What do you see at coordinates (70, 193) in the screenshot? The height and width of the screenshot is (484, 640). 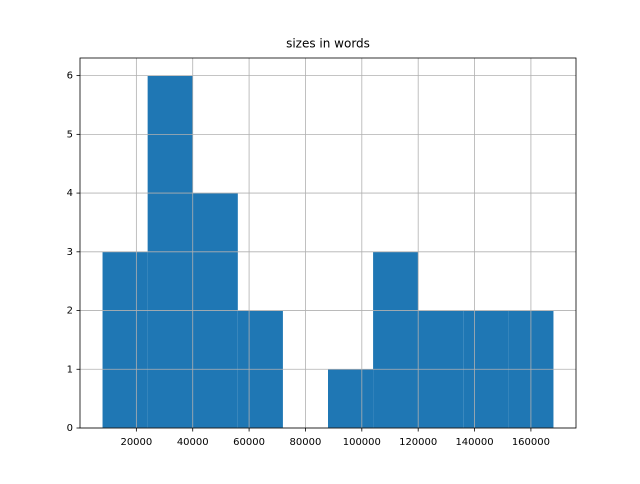 I see `y-tick-label: 4` at bounding box center [70, 193].